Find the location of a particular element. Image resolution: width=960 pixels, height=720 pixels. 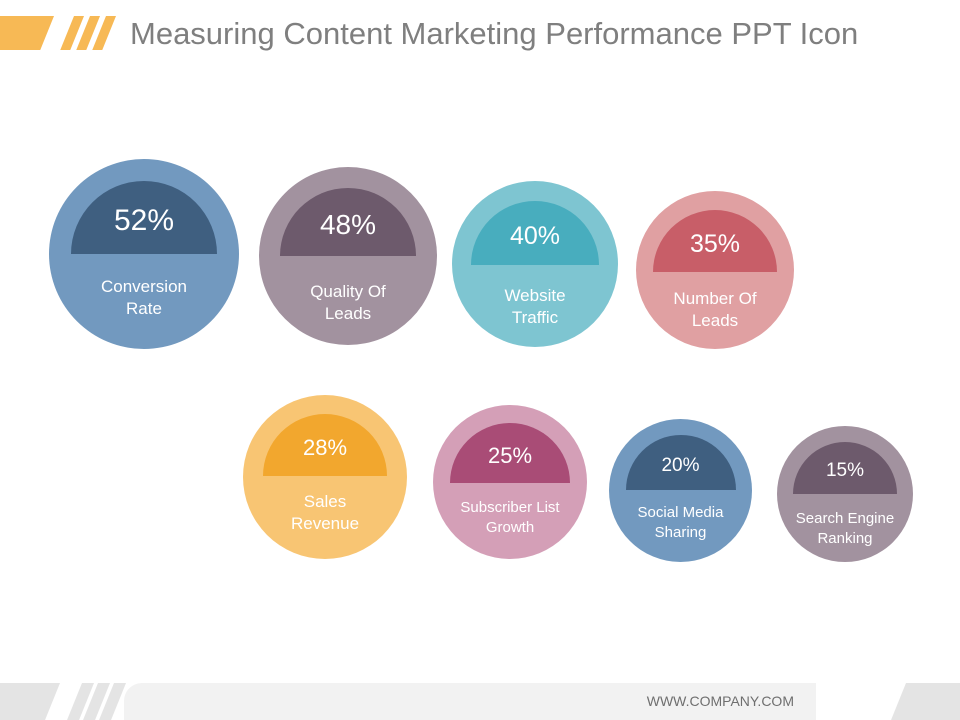

metric-value: 35% is located at coordinates (715, 243).